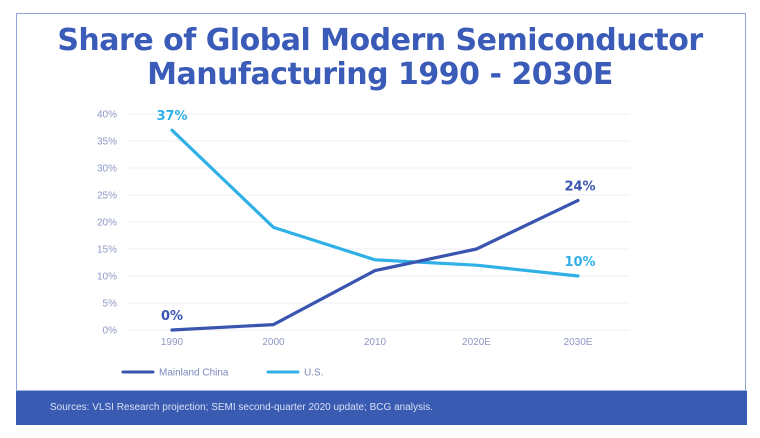  I want to click on legend-label: Mainland China, so click(194, 373).